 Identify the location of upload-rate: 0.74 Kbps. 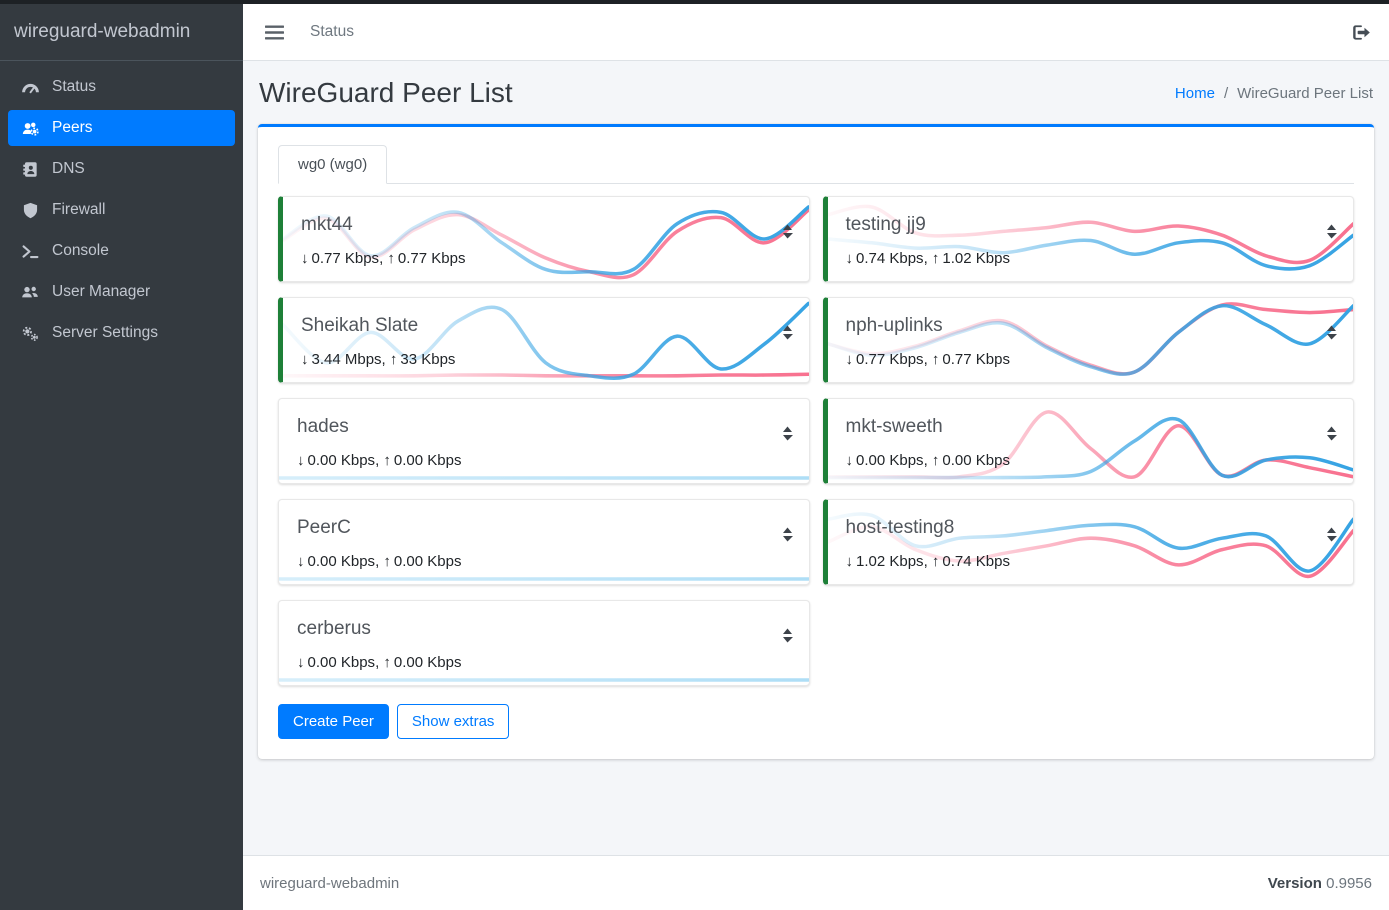
(976, 561).